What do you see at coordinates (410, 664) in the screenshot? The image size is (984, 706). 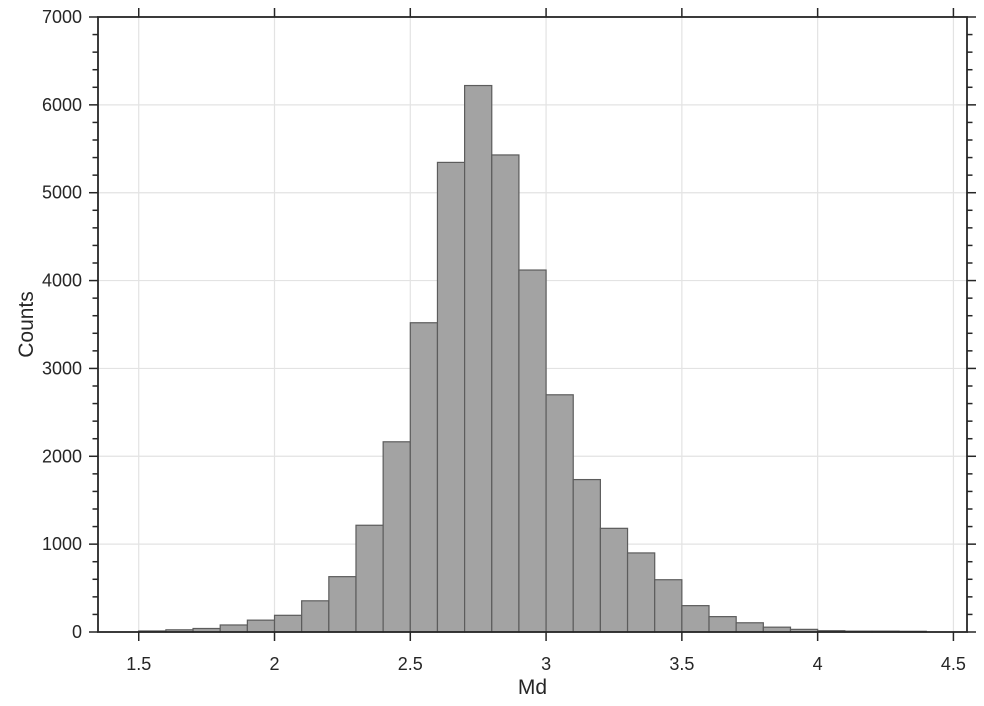 I see `x-tick-label: 2.5` at bounding box center [410, 664].